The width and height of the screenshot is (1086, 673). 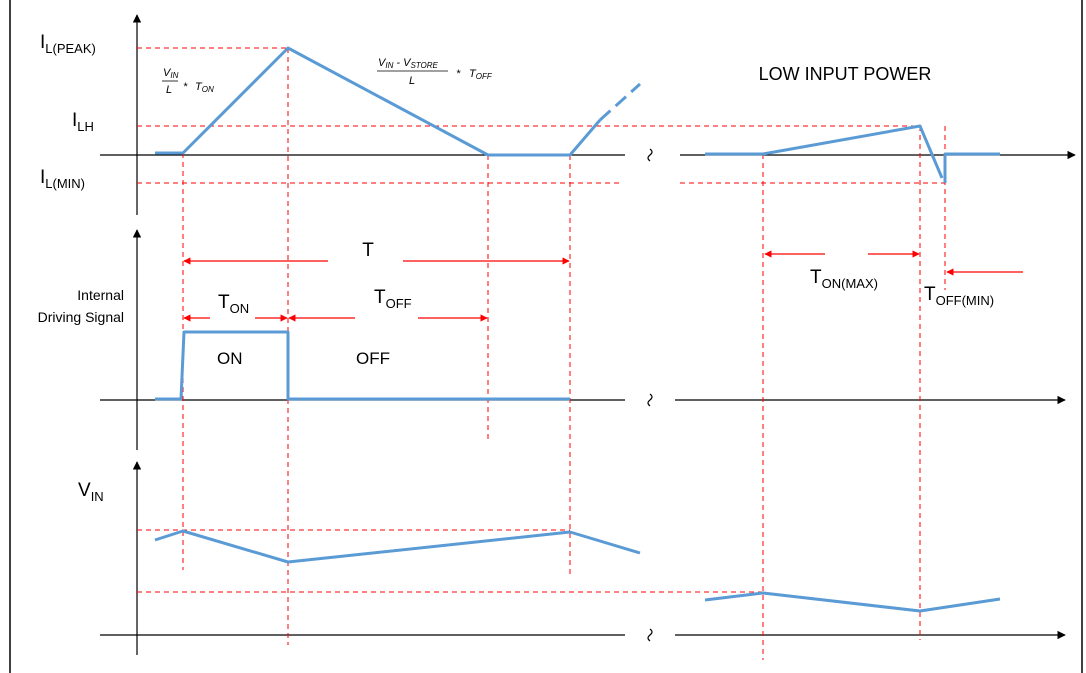 What do you see at coordinates (368, 250) in the screenshot?
I see `period-label: T` at bounding box center [368, 250].